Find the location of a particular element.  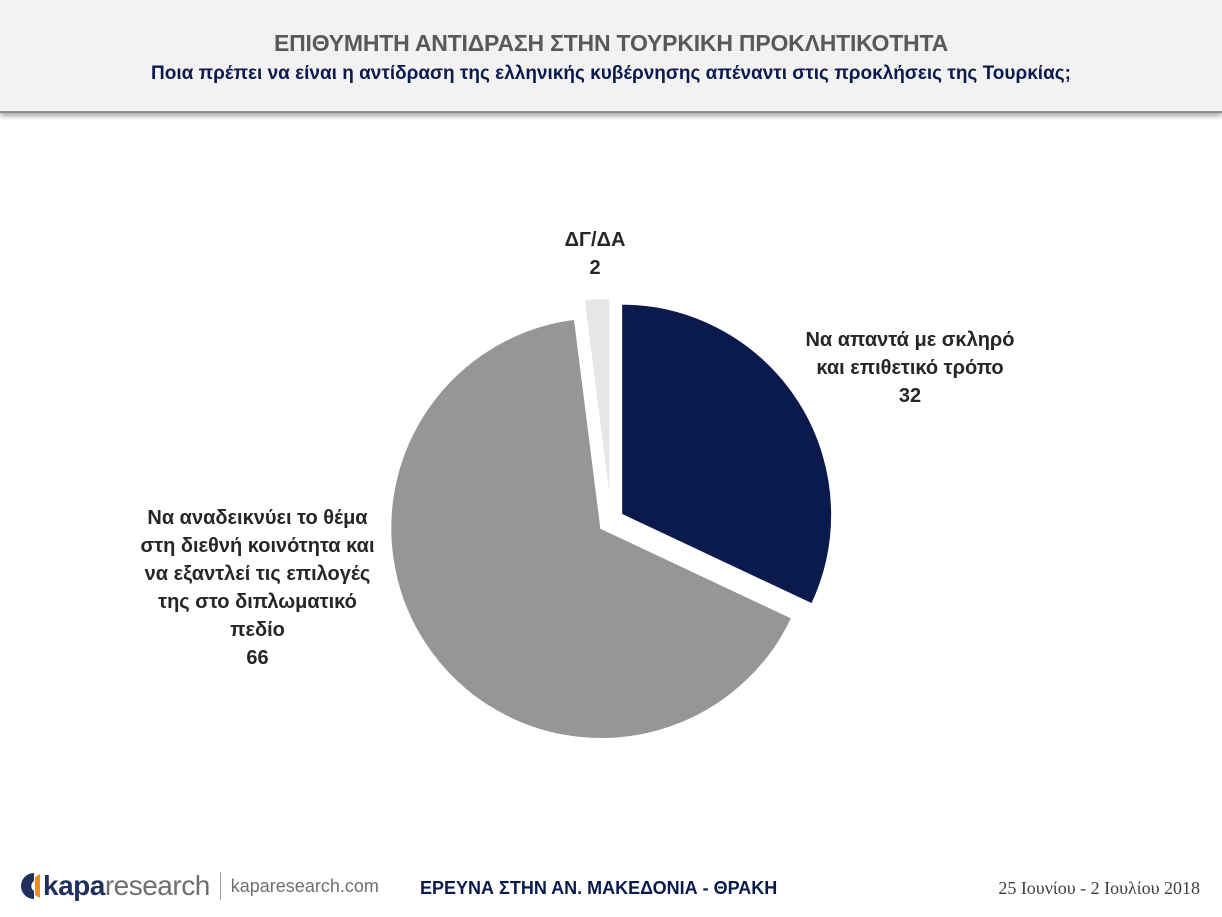

slice-label-line: να εξαντλεί τις επιλογές is located at coordinates (257, 574).